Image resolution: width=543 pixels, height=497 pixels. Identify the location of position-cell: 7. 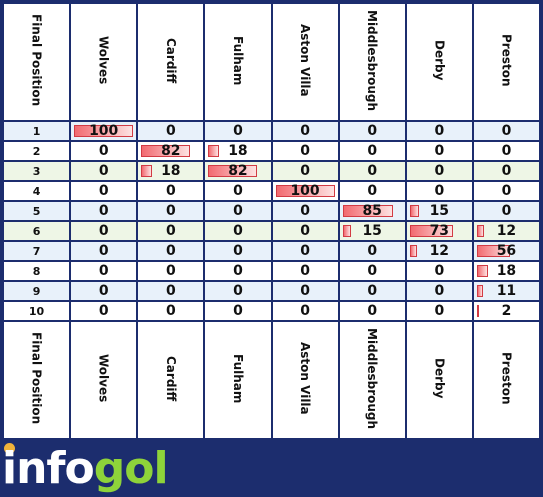
(36, 251).